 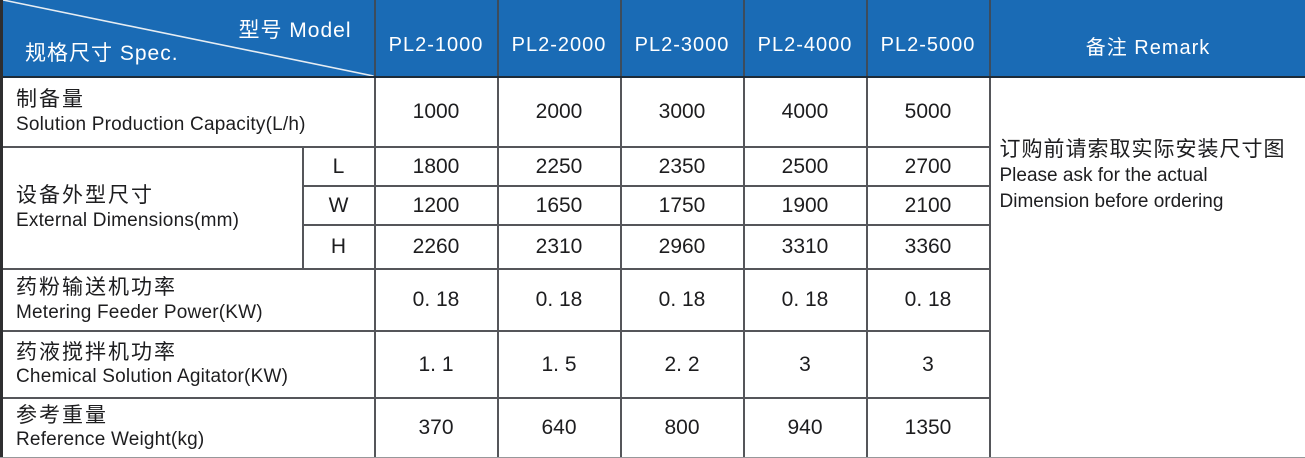 What do you see at coordinates (436, 166) in the screenshot?
I see `value-cell: 1800` at bounding box center [436, 166].